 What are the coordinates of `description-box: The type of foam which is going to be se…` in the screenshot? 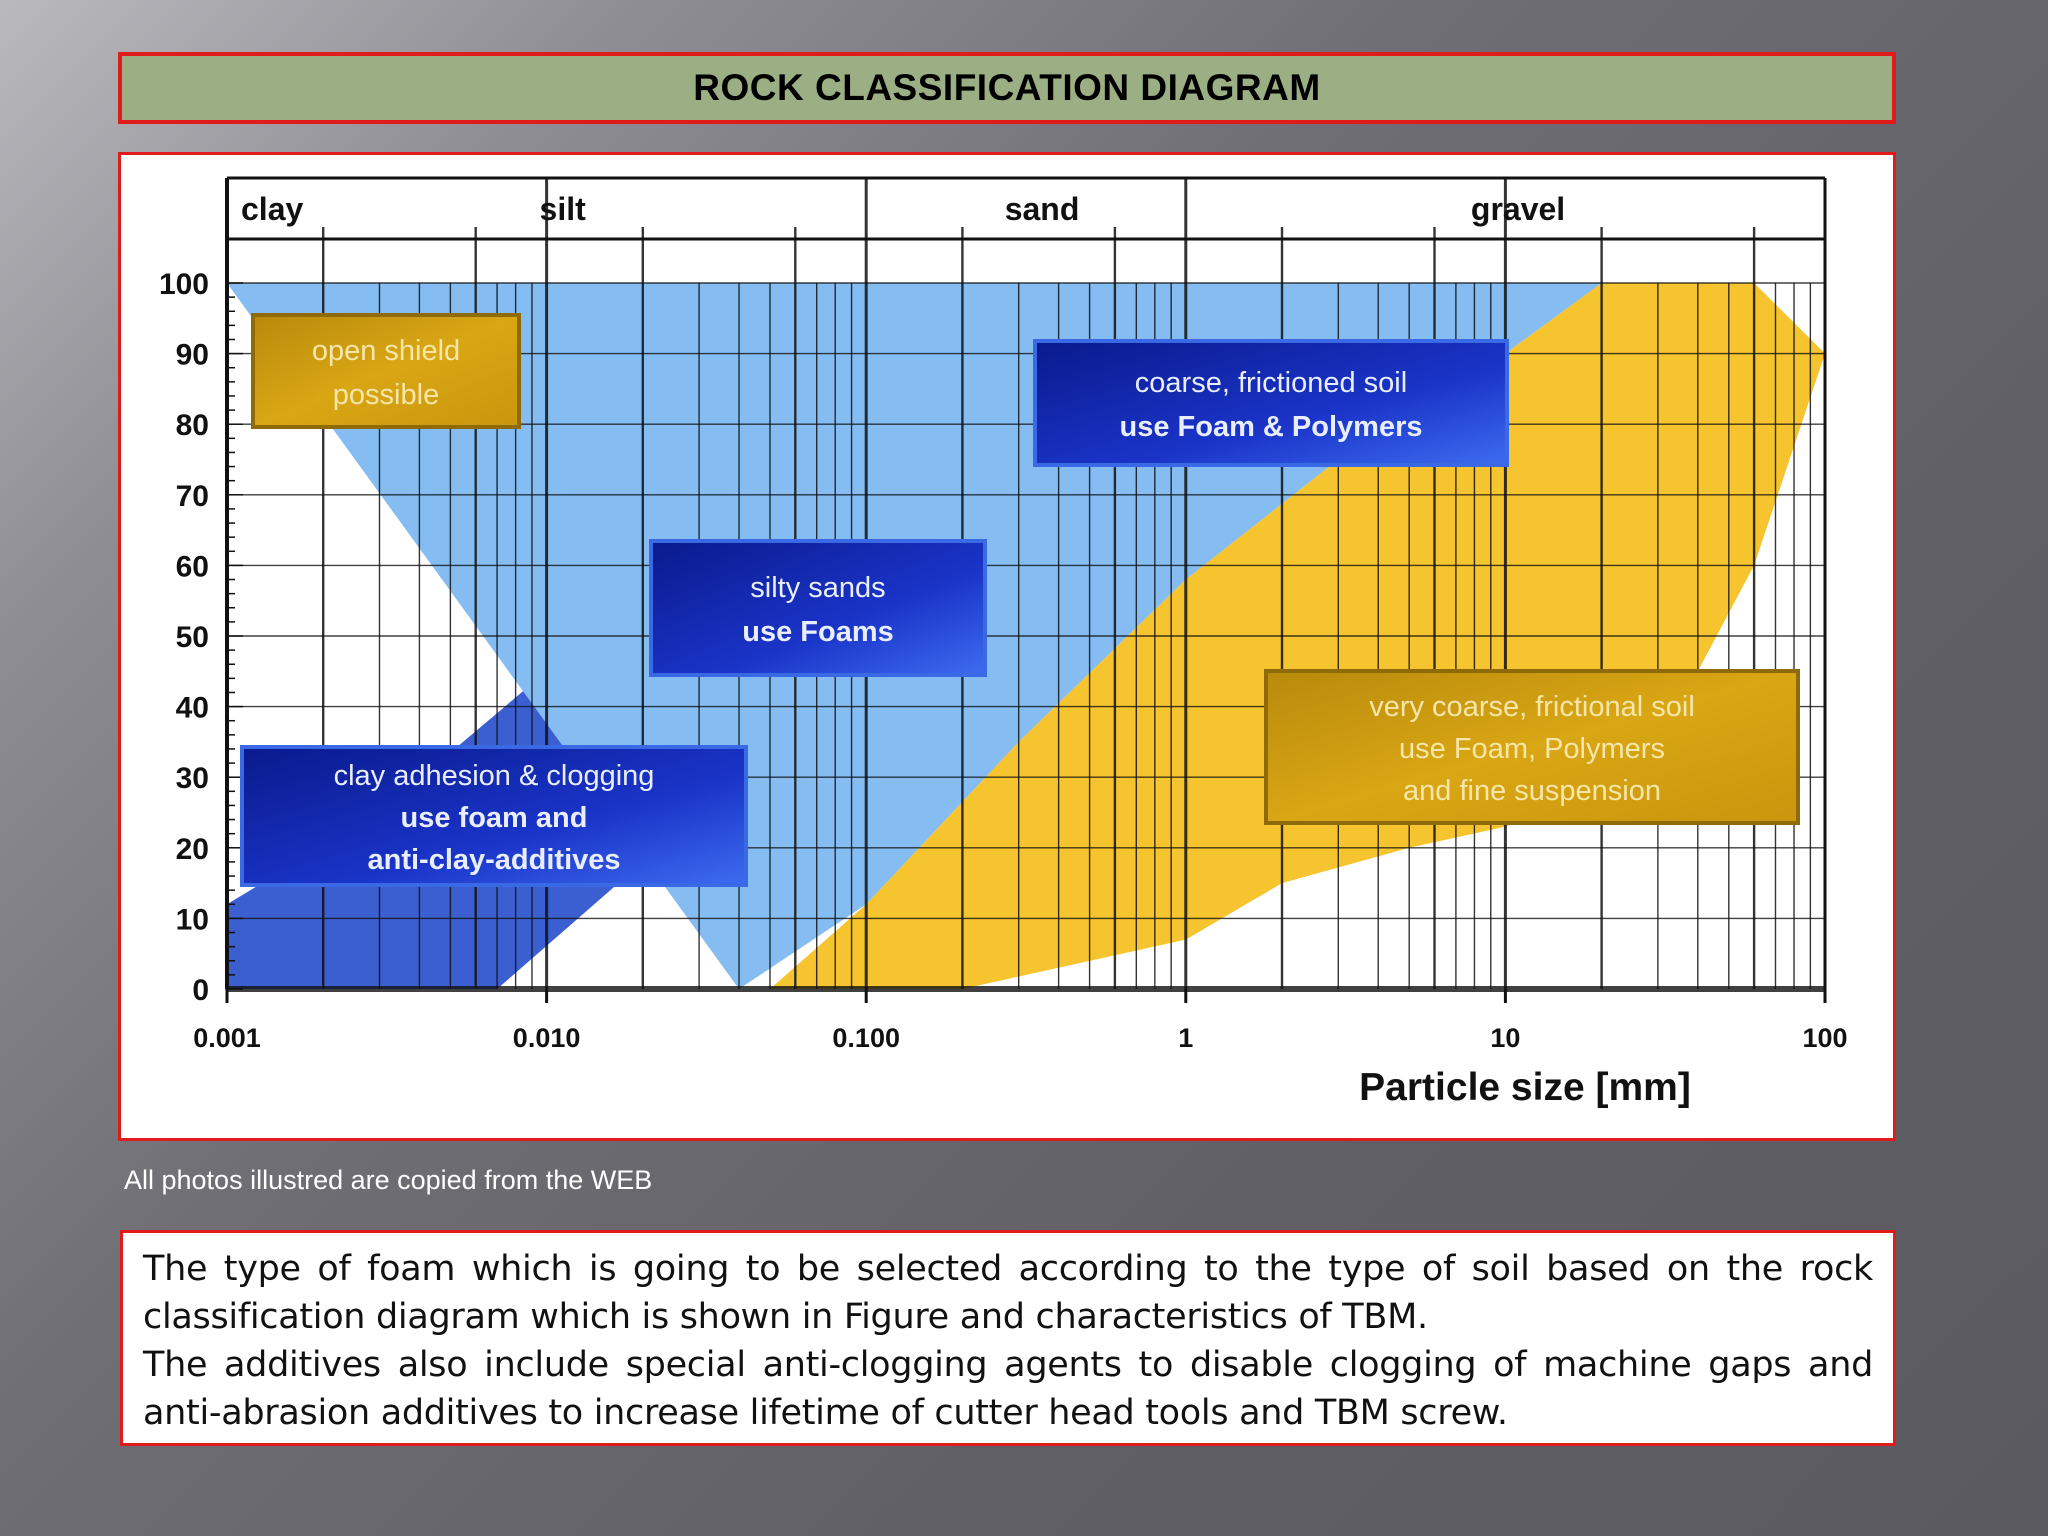 It's located at (1008, 1338).